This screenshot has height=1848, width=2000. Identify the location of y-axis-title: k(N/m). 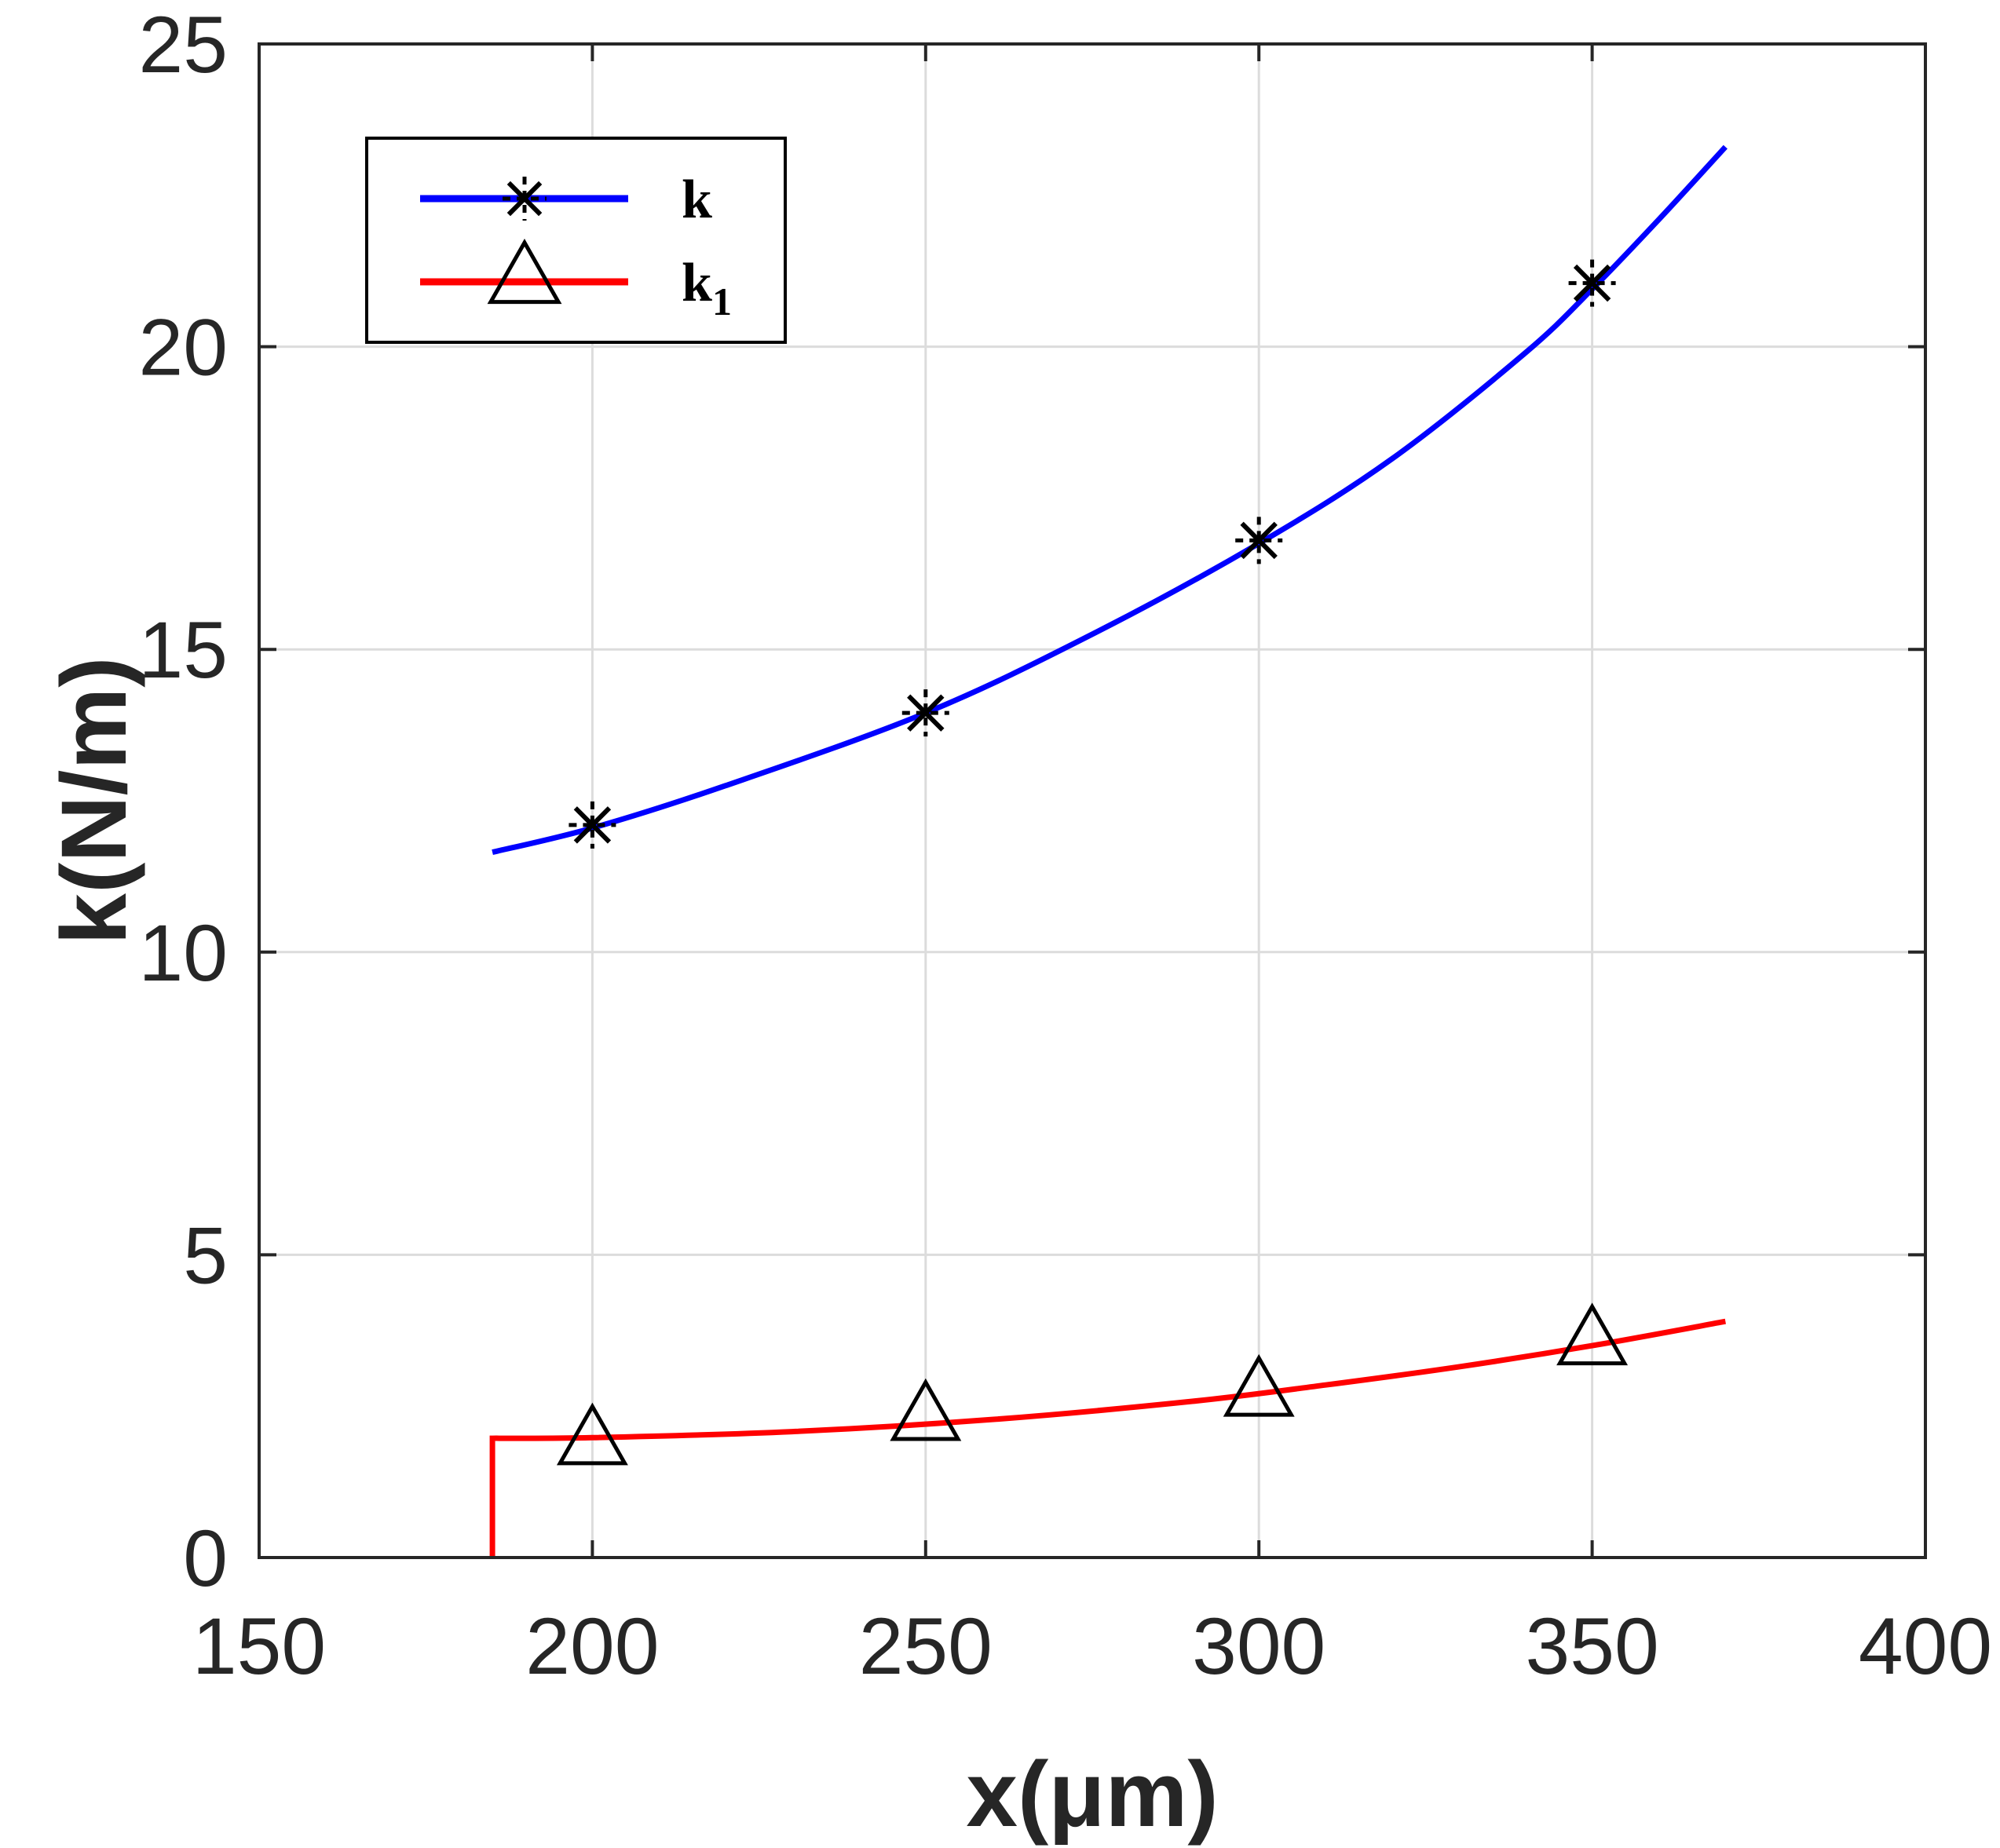
(94, 800).